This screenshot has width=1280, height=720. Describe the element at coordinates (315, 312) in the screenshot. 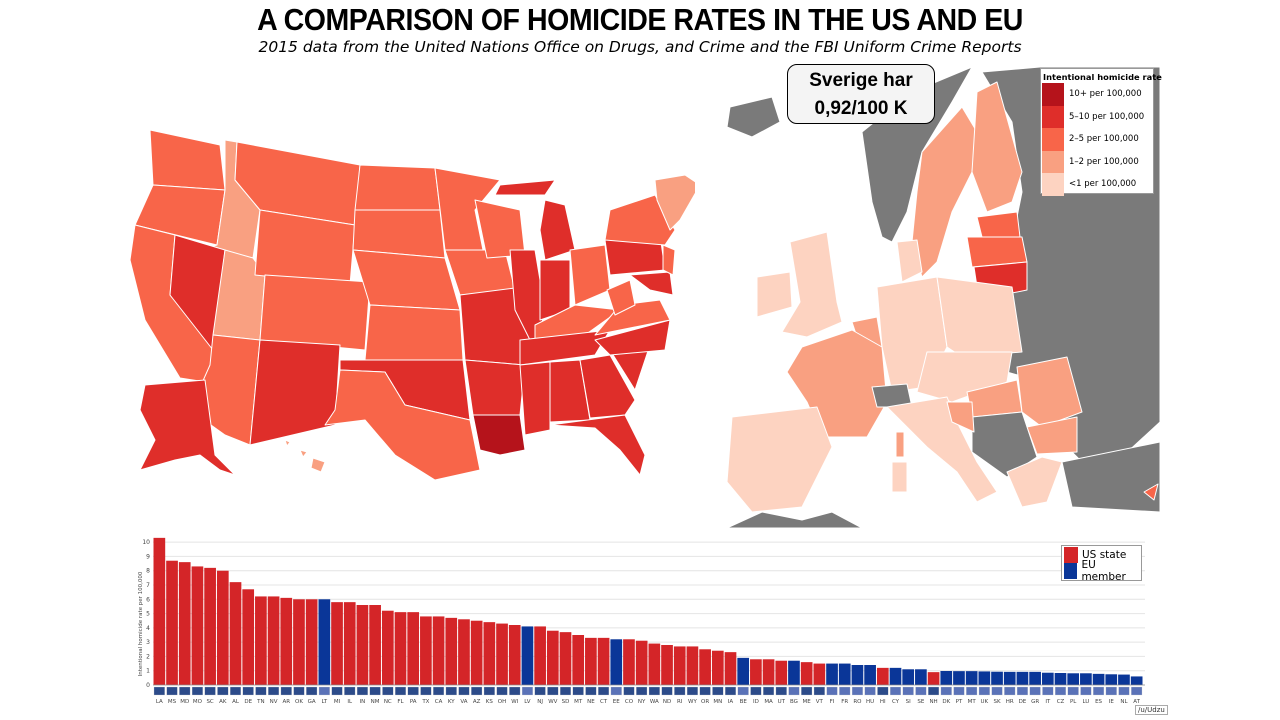

I see `state-co` at that location.